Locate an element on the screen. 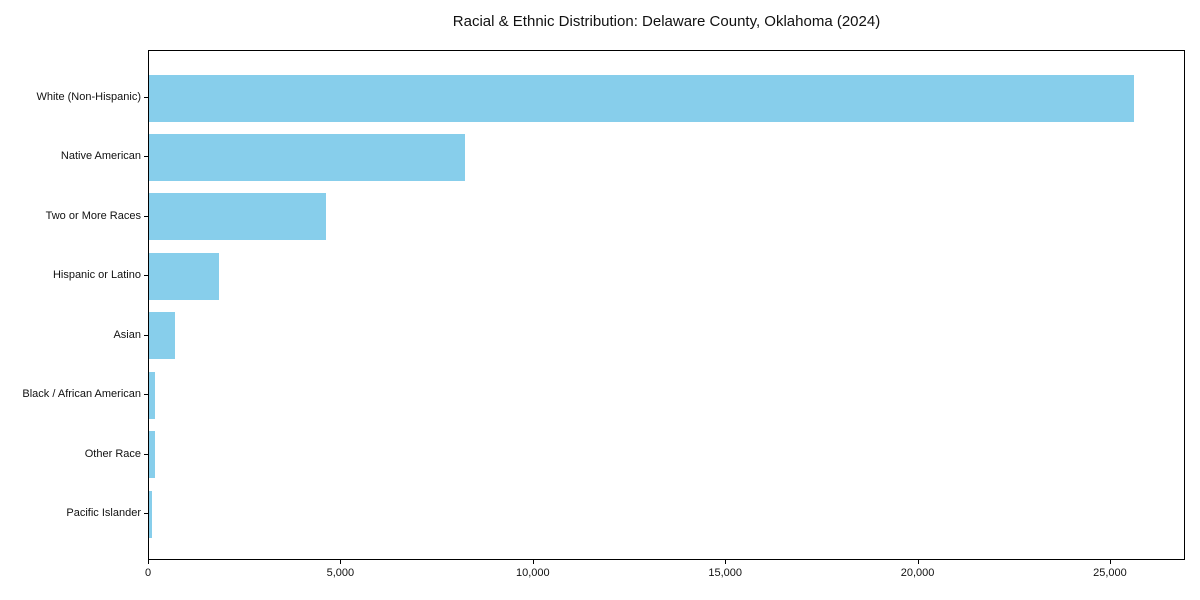 The height and width of the screenshot is (600, 1200). bar-asian is located at coordinates (162, 336).